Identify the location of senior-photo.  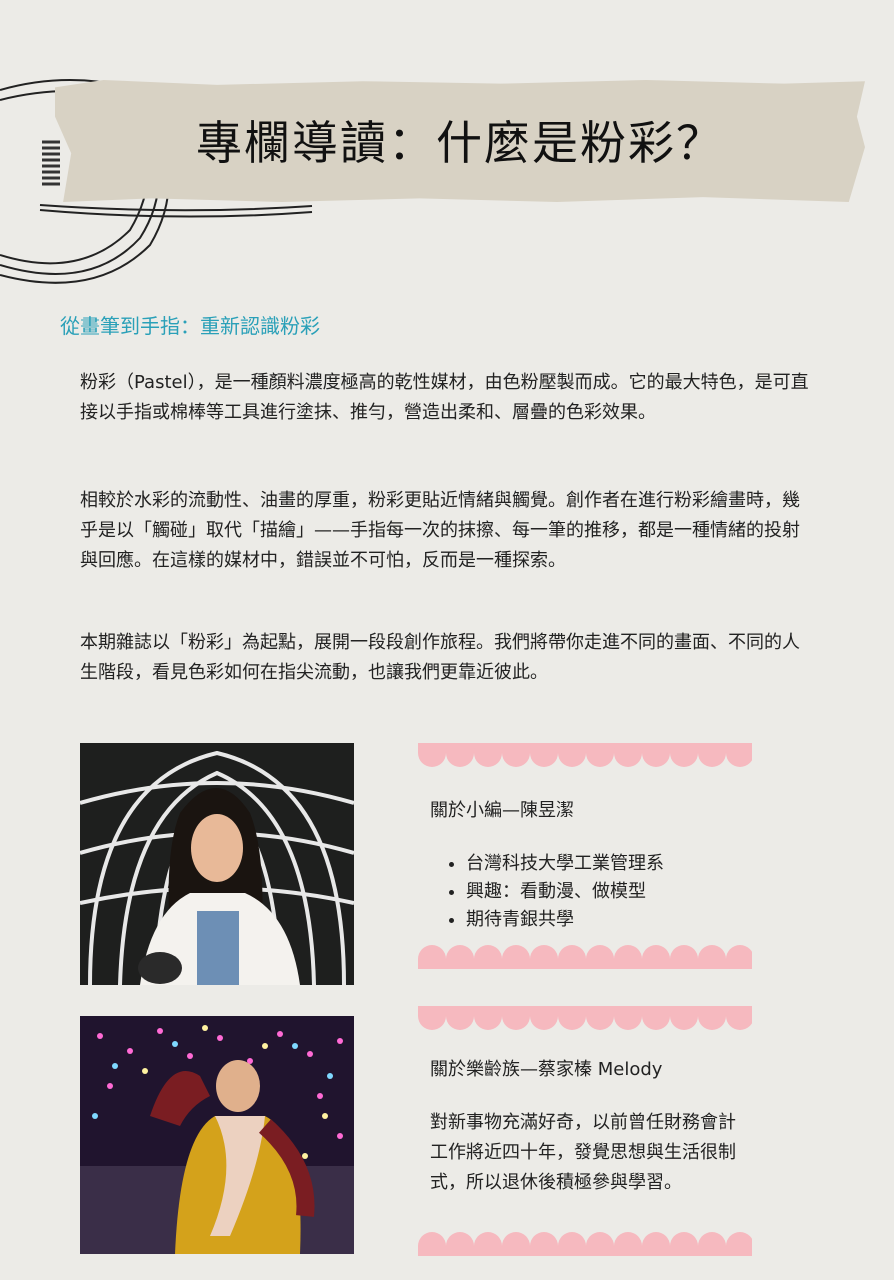
(217, 1135).